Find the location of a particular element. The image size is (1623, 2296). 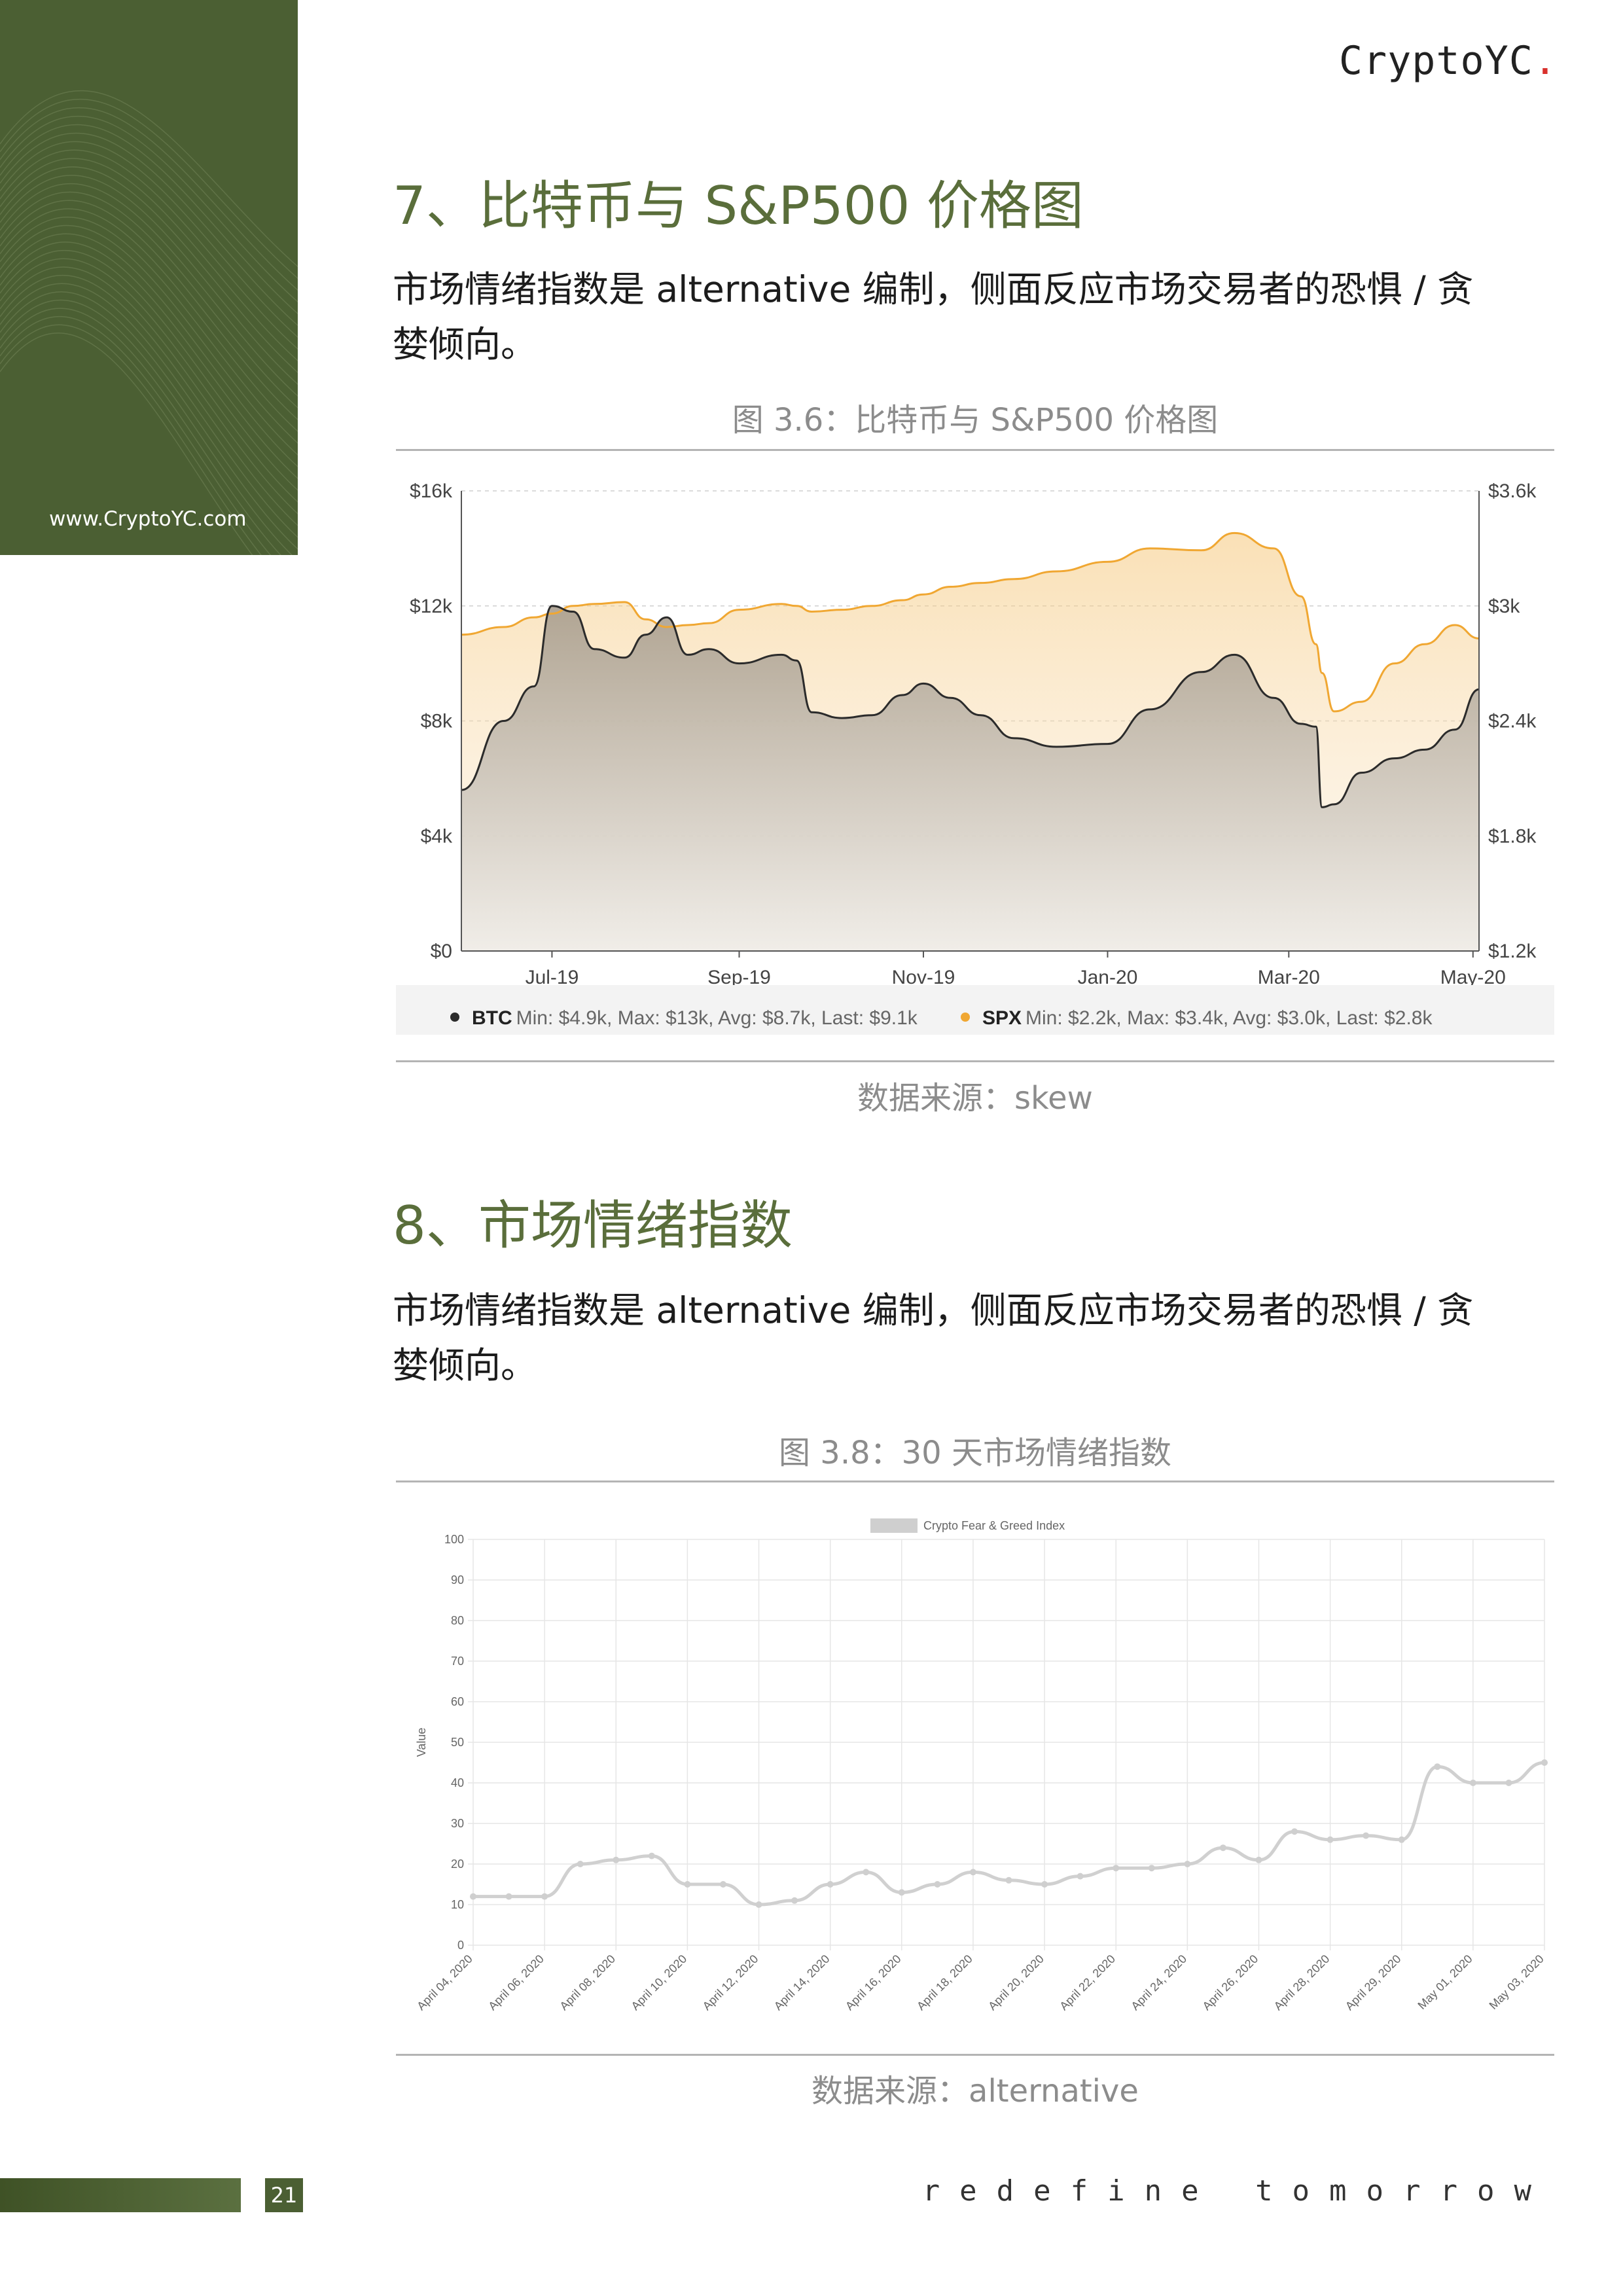

legend-series-name: SPX is located at coordinates (1002, 1018).